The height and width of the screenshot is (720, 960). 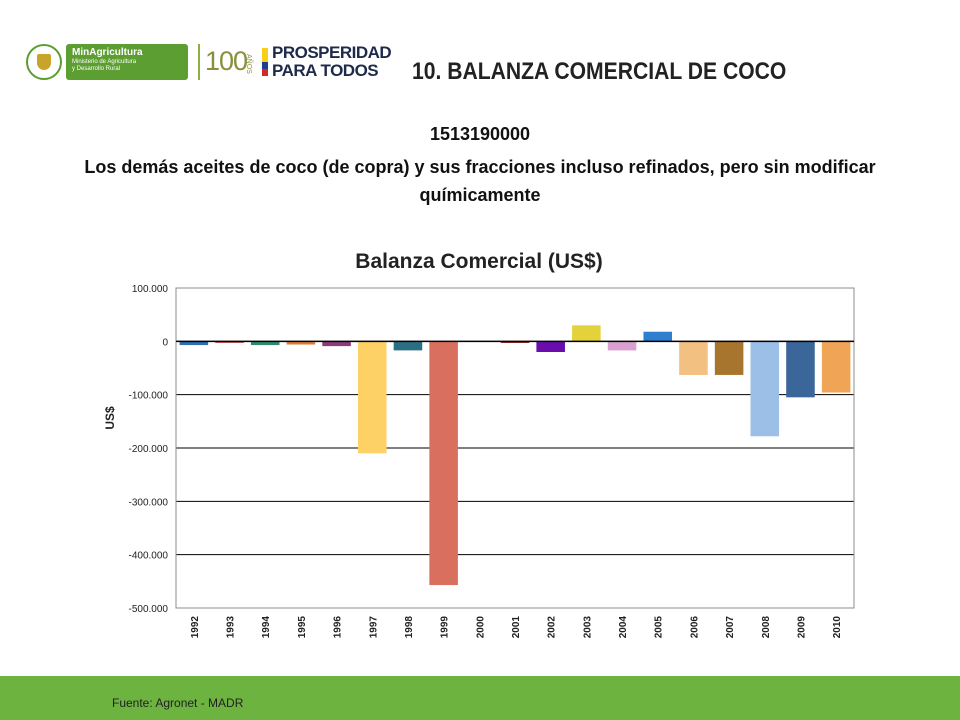 I want to click on x-tick-label: 1994, so click(x=266, y=627).